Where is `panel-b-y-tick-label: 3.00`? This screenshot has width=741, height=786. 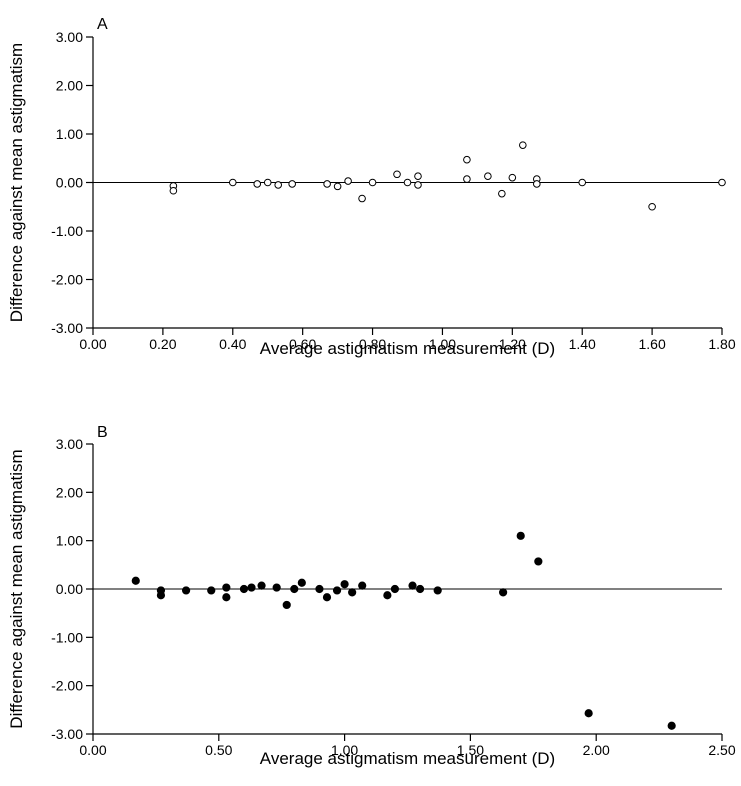 panel-b-y-tick-label: 3.00 is located at coordinates (69, 444).